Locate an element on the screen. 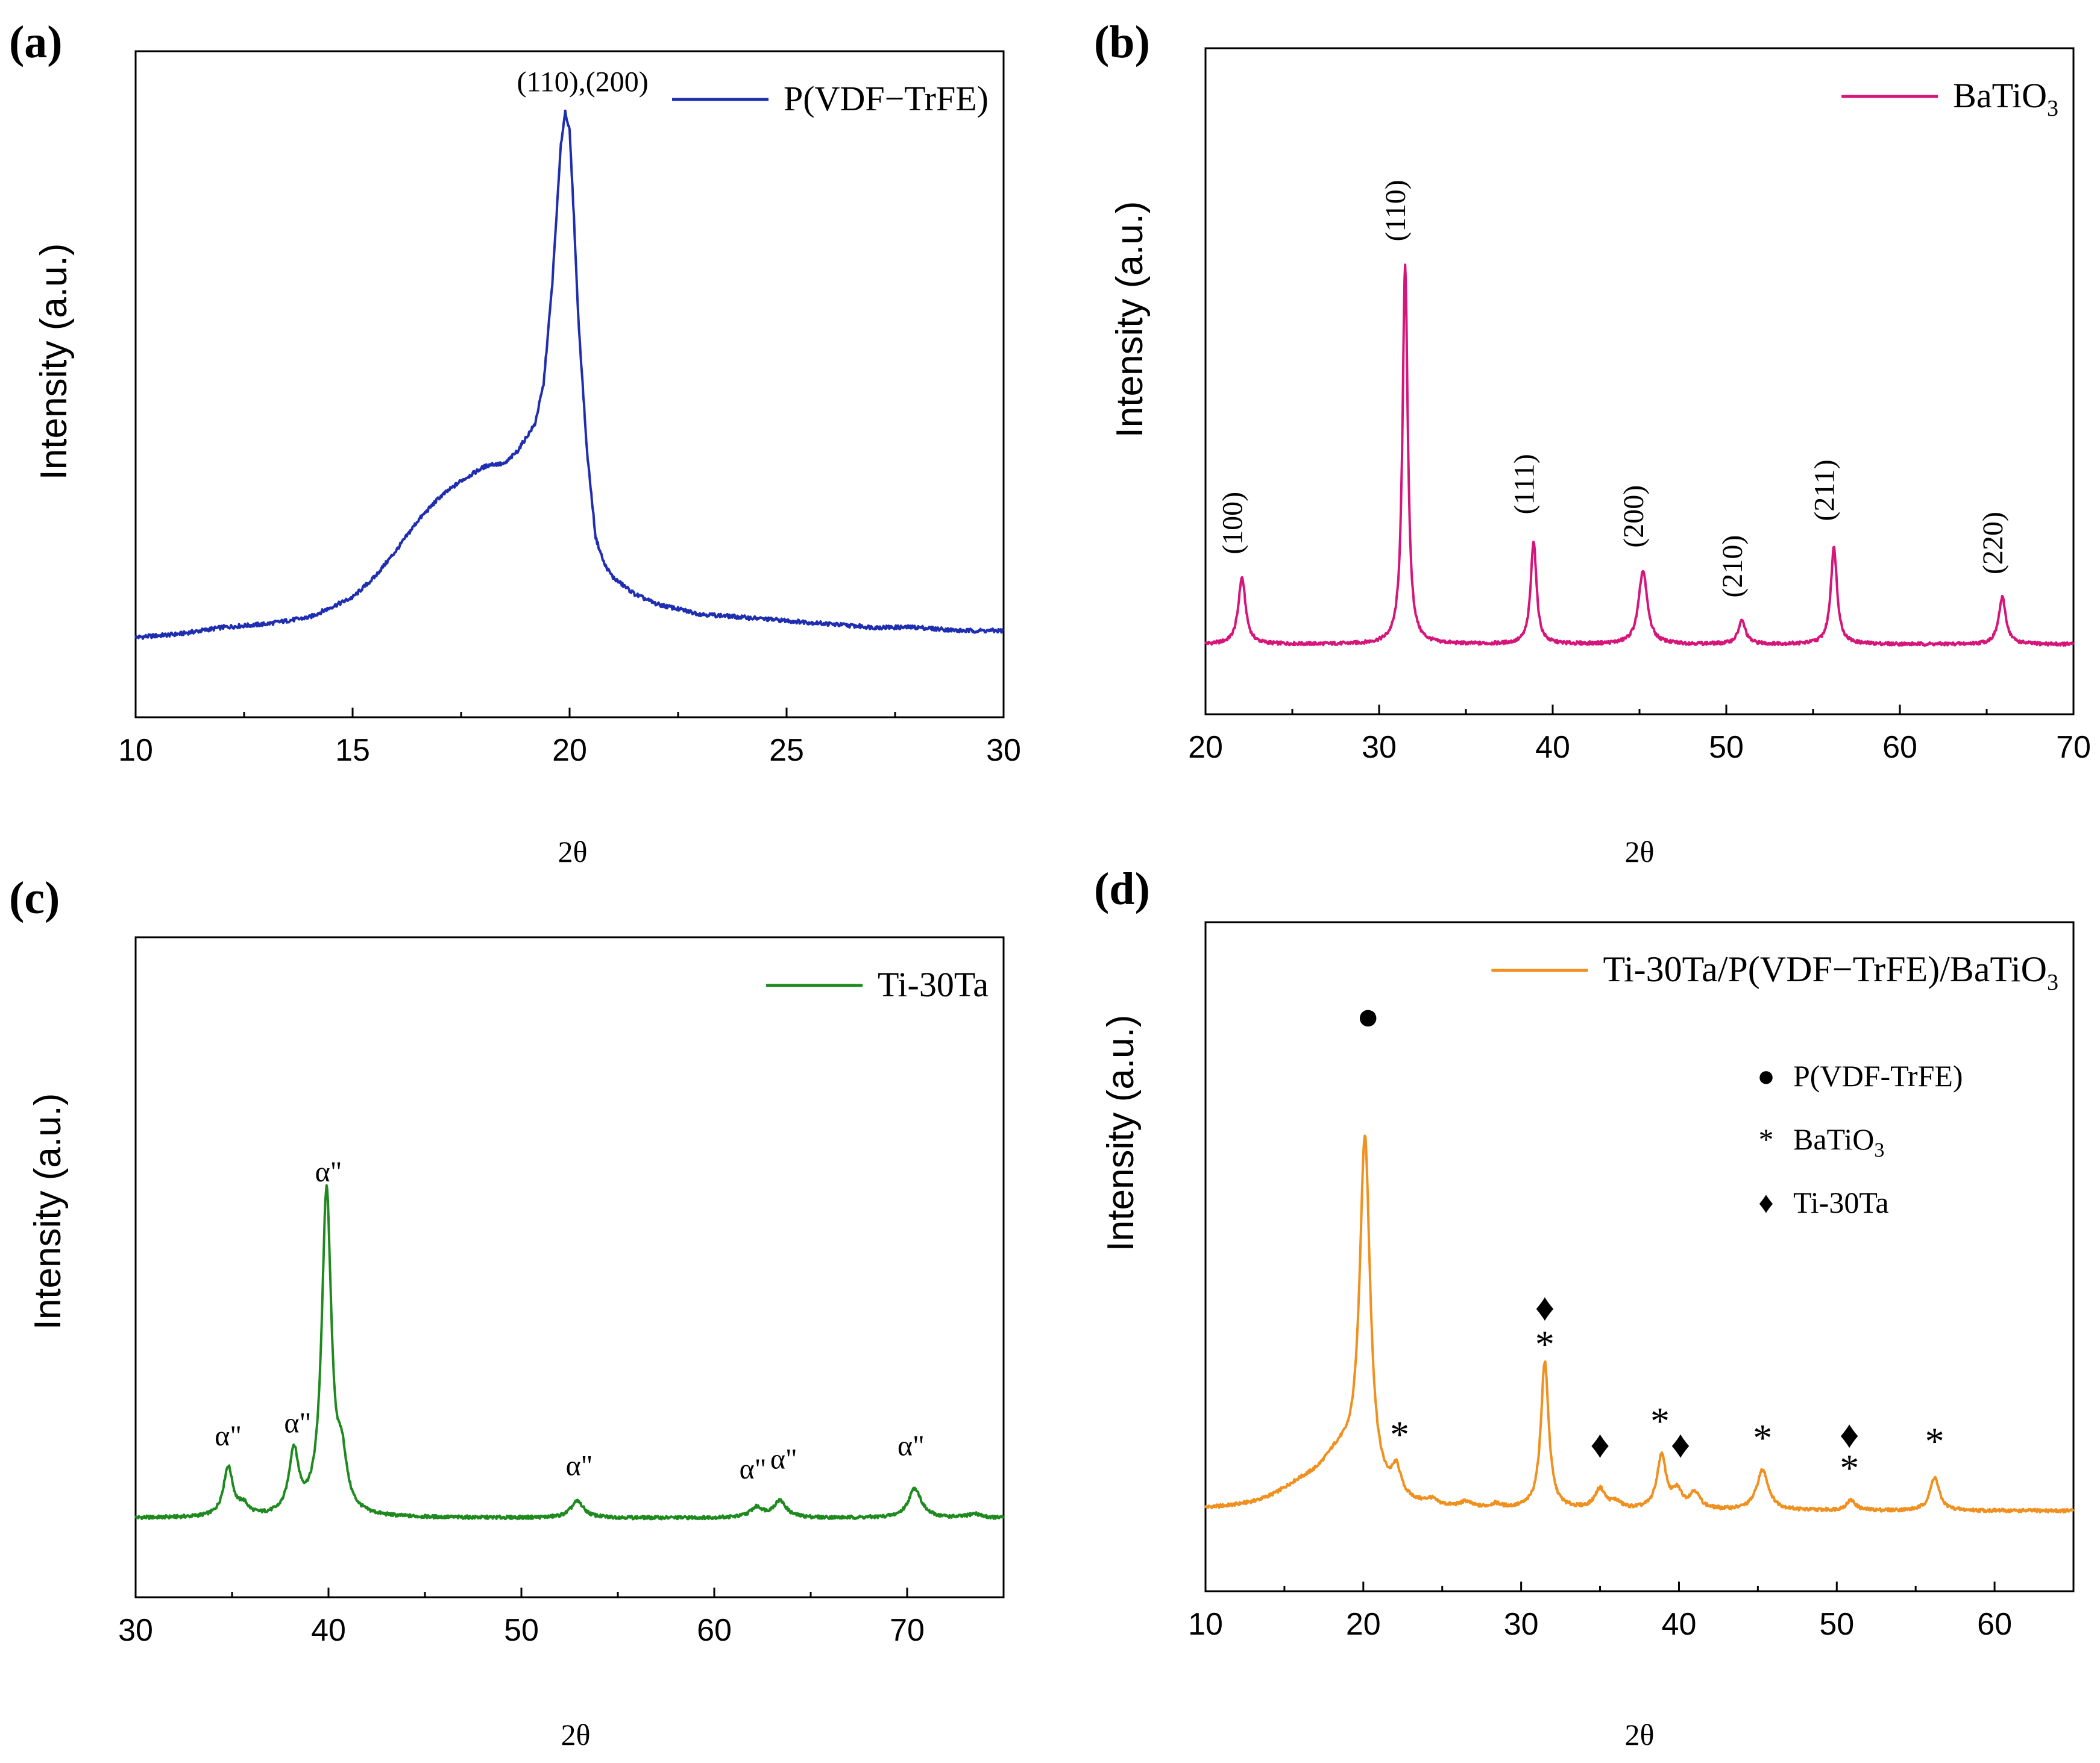 This screenshot has height=1763, width=2100. marker-key-label: P(VDF-TrFE) is located at coordinates (1878, 1076).